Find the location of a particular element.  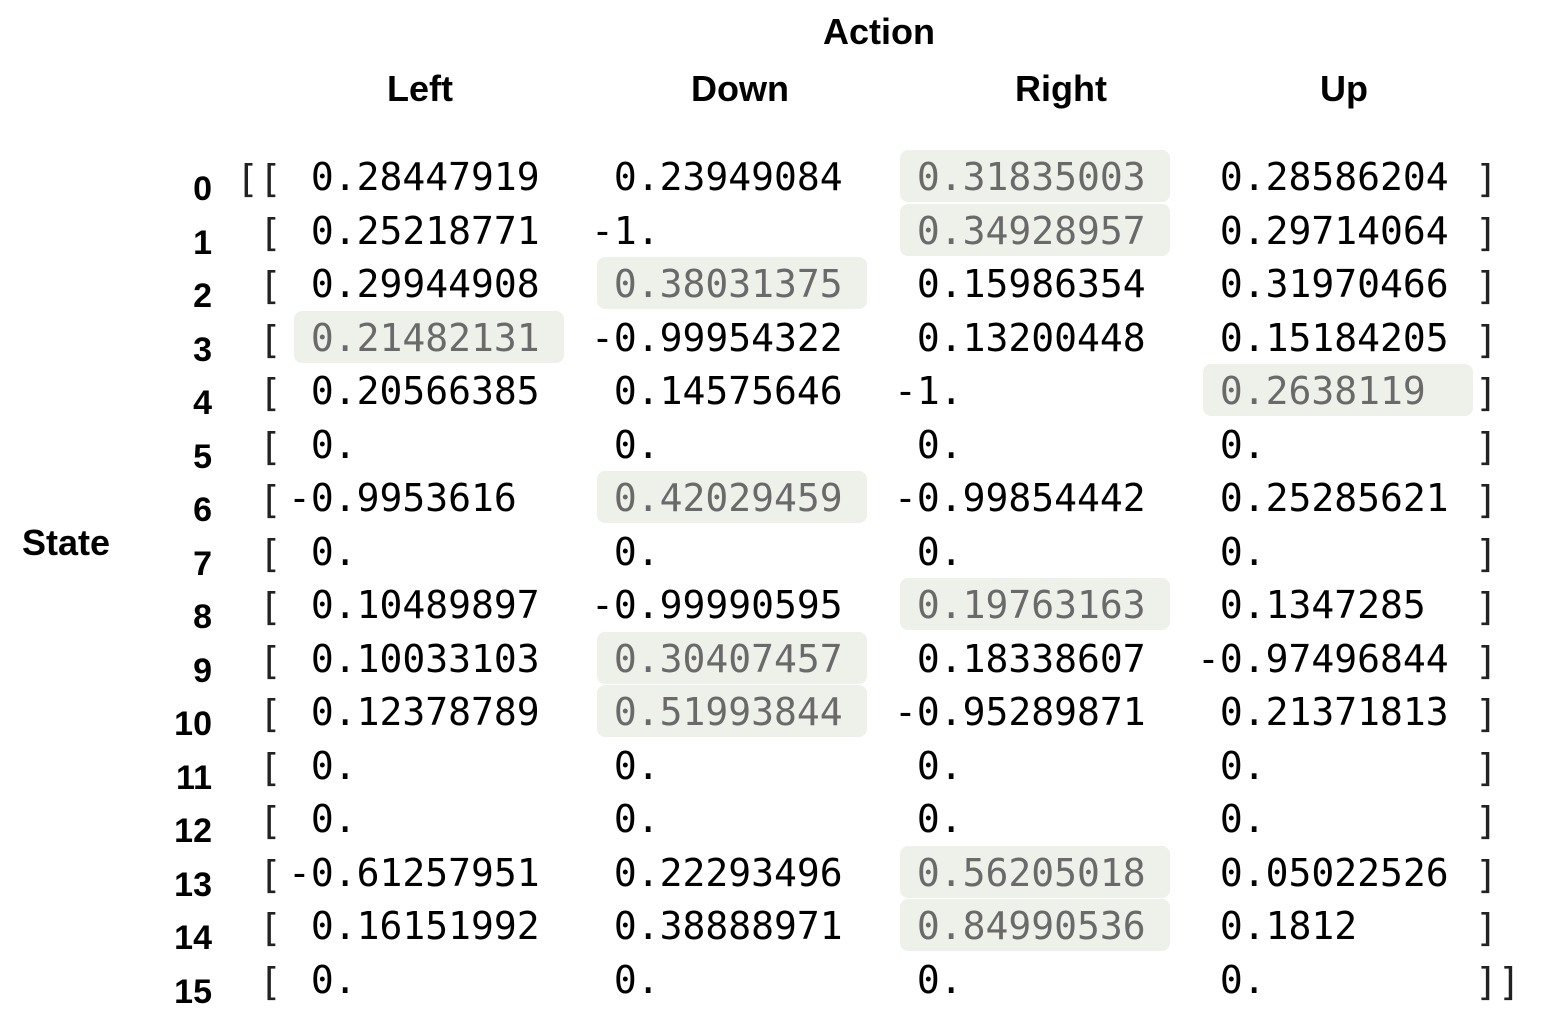

q-value-cell-down: 0.30407457 is located at coordinates (717, 658).